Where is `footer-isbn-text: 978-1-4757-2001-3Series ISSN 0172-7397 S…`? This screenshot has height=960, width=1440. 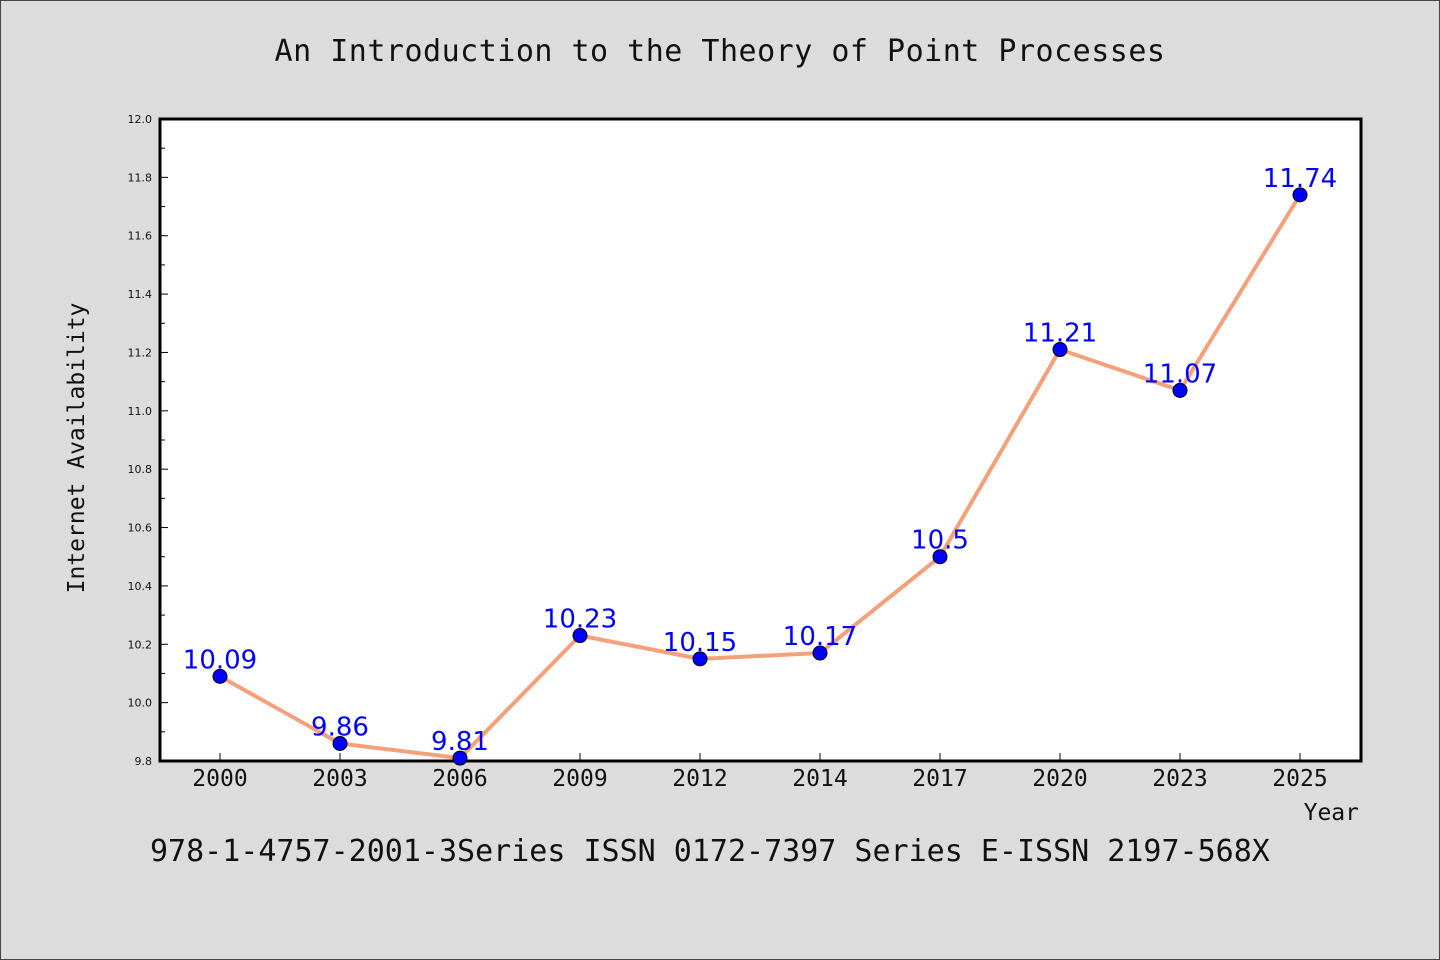 footer-isbn-text: 978-1-4757-2001-3Series ISSN 0172-7397 S… is located at coordinates (710, 851).